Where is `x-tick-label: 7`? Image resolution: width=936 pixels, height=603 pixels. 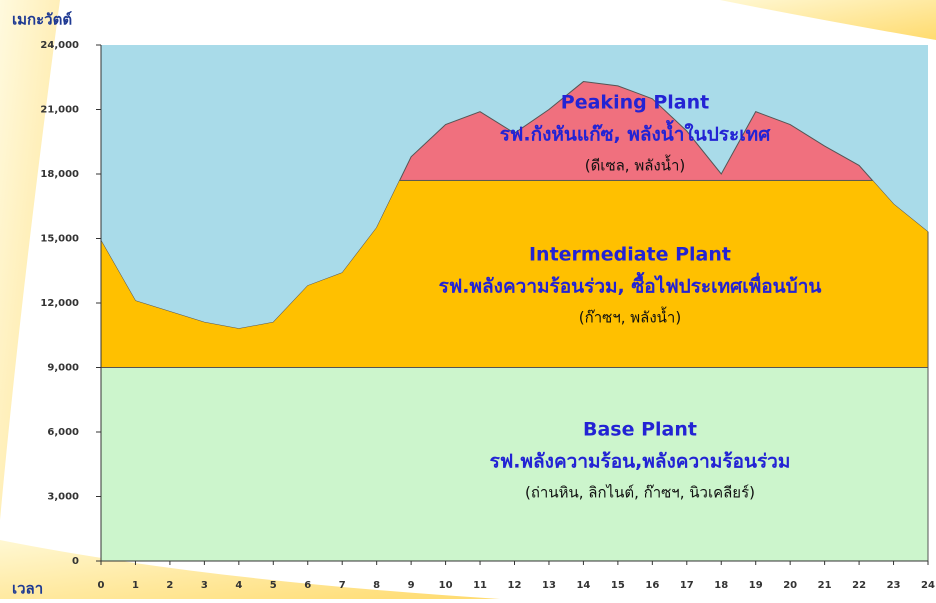 x-tick-label: 7 is located at coordinates (342, 585).